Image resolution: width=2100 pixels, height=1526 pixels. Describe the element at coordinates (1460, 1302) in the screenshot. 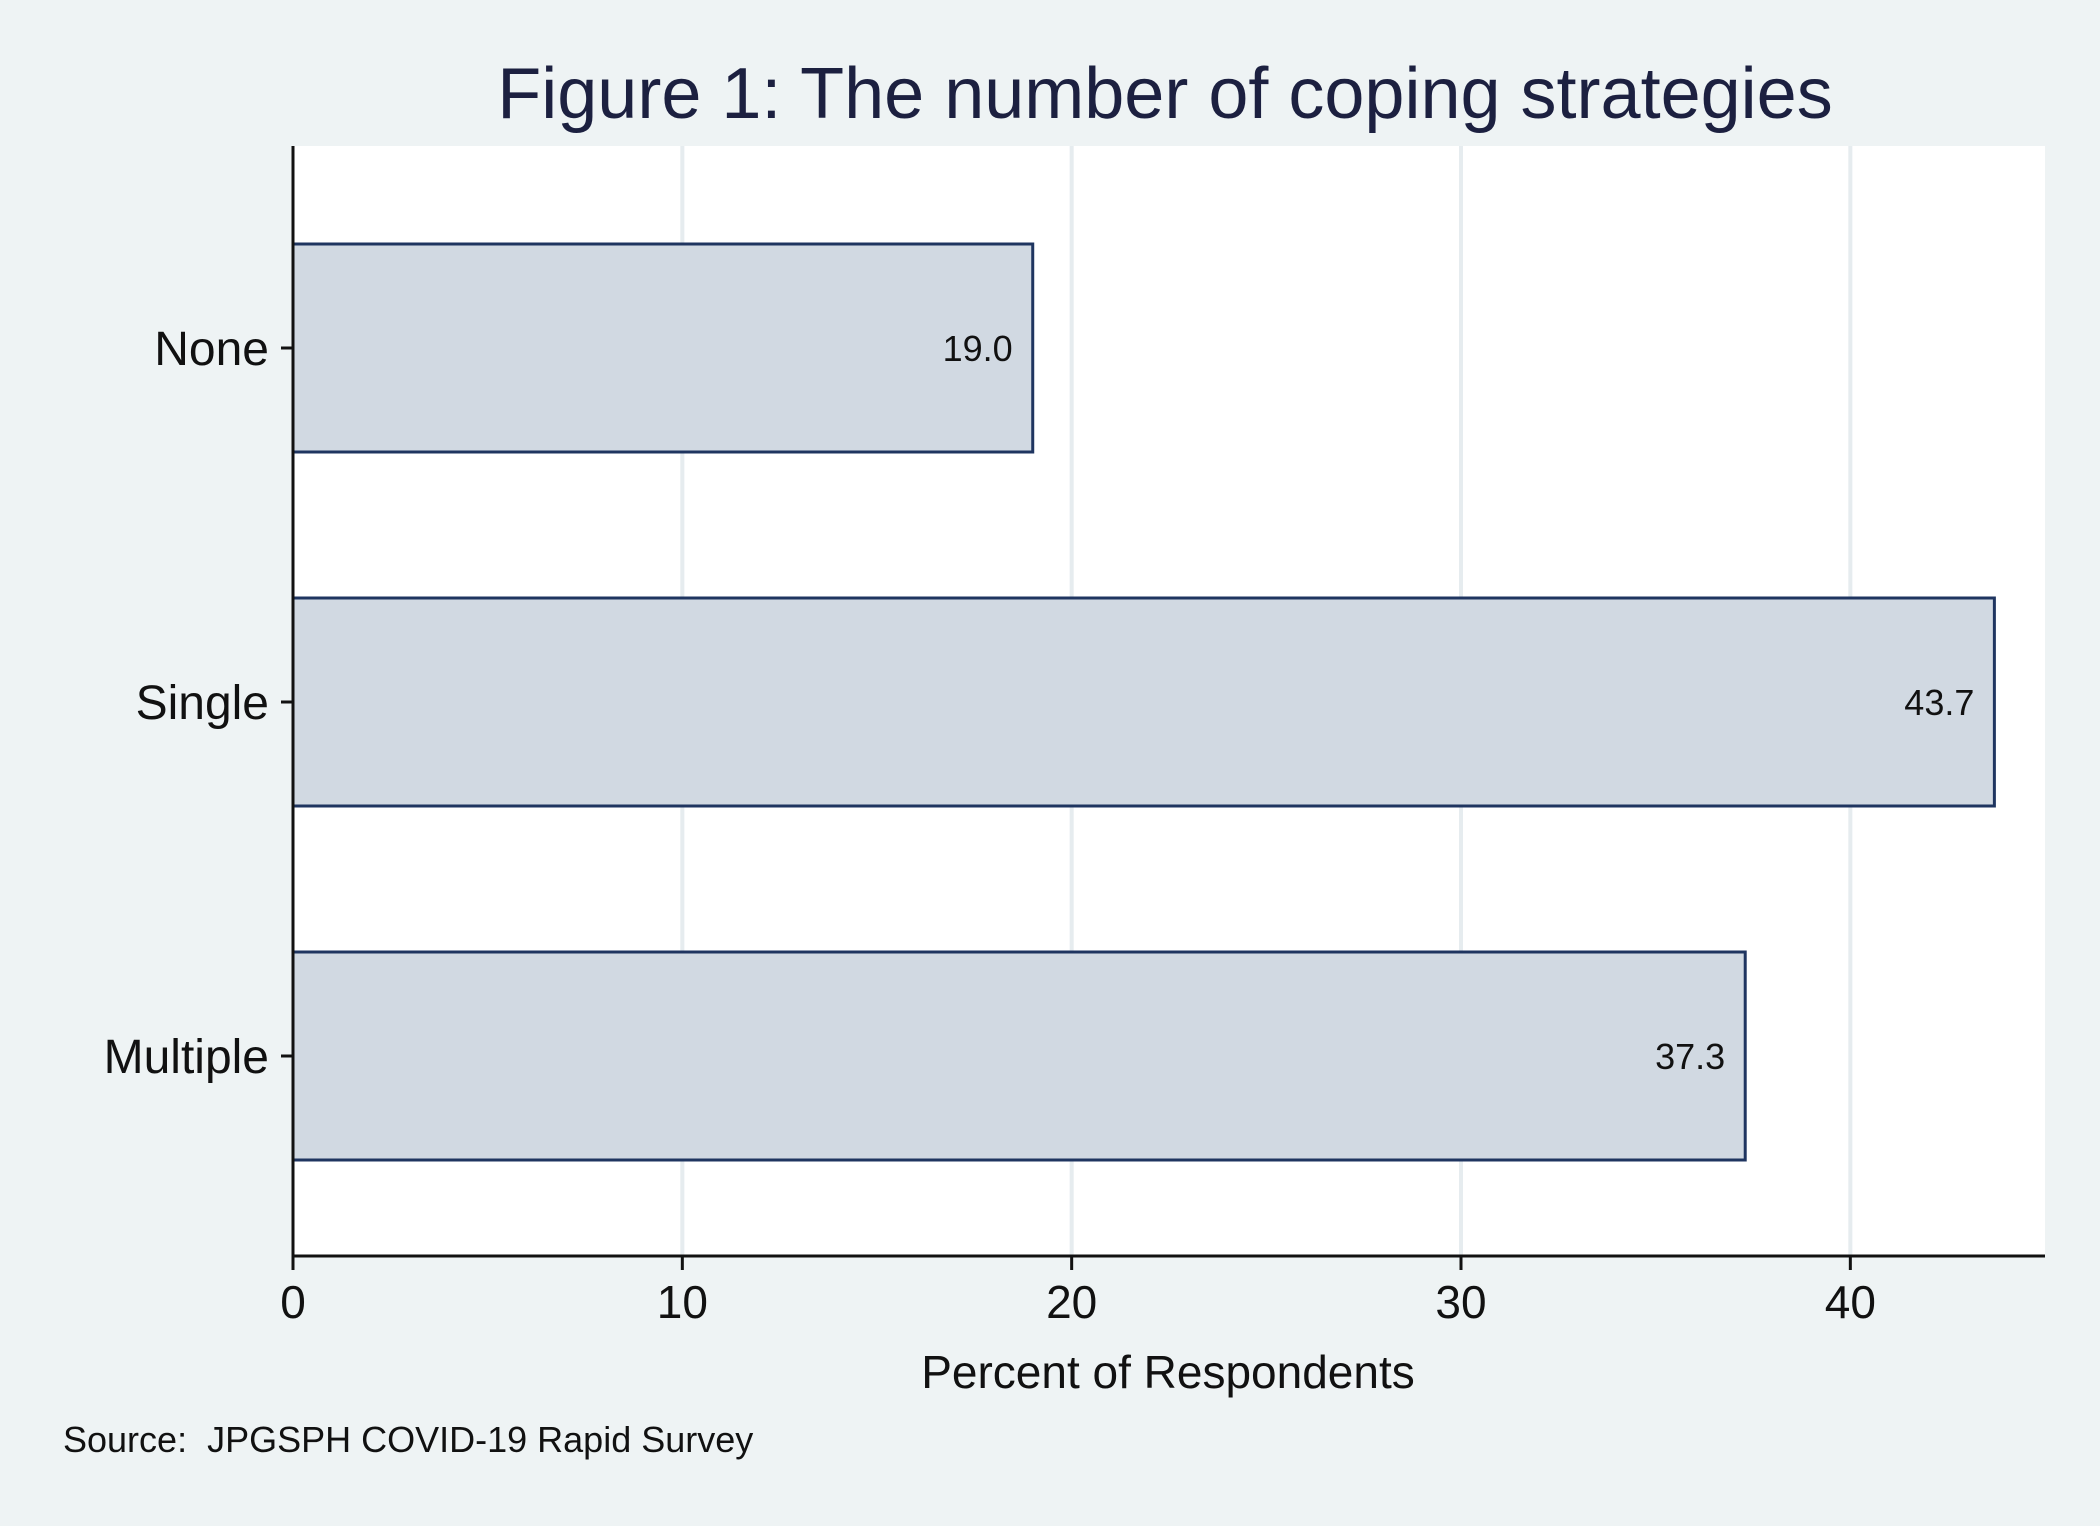

I see `x-tick-label: 30` at that location.